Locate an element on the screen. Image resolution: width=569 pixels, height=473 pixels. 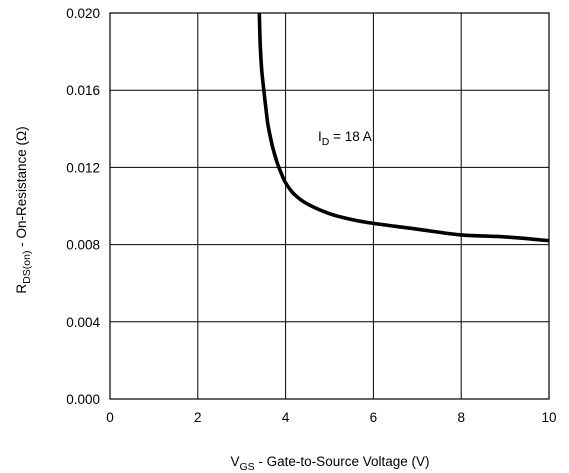
x-tick-label: 4 is located at coordinates (286, 417).